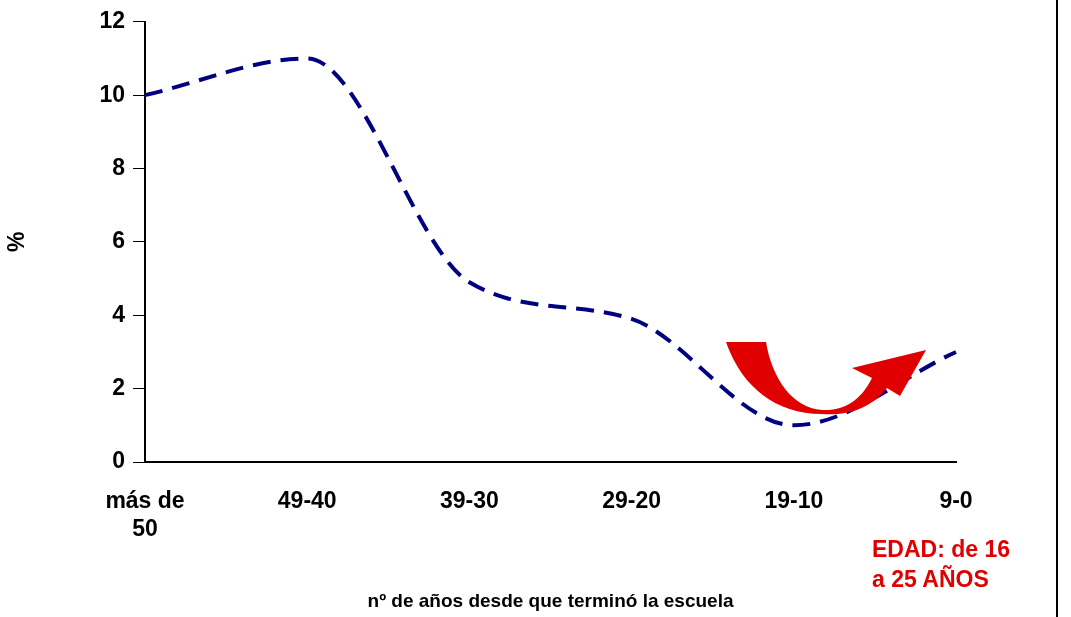 Image resolution: width=1071 pixels, height=617 pixels. What do you see at coordinates (307, 500) in the screenshot?
I see `x-tick-label: 49-40` at bounding box center [307, 500].